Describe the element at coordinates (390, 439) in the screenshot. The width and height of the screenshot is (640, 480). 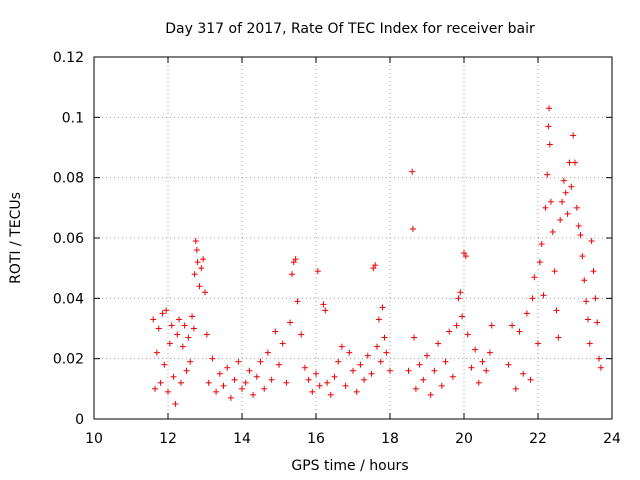
I see `x-tick-label: 18` at that location.